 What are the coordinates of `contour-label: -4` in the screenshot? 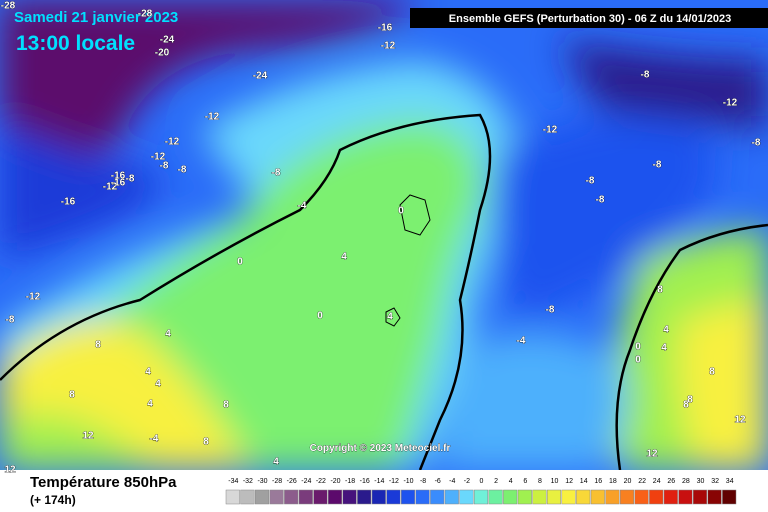 It's located at (154, 439).